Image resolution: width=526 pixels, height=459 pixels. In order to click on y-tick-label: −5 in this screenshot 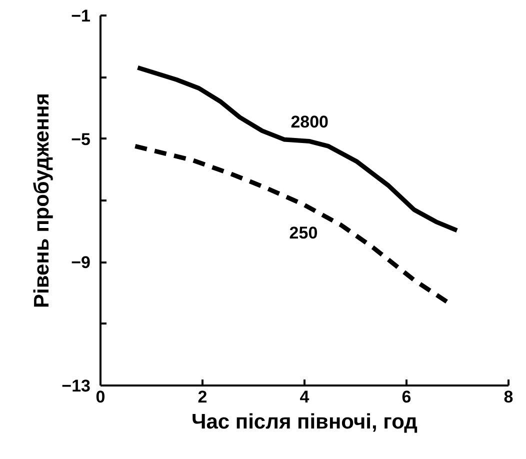, I will do `click(81, 139)`.